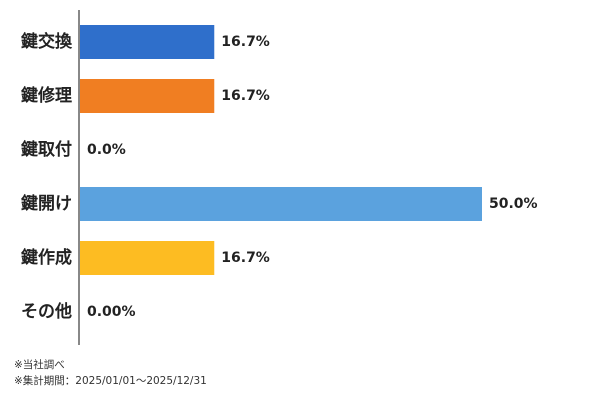 The width and height of the screenshot is (600, 400). What do you see at coordinates (513, 204) in the screenshot?
I see `value-label-3: 50.0%` at bounding box center [513, 204].